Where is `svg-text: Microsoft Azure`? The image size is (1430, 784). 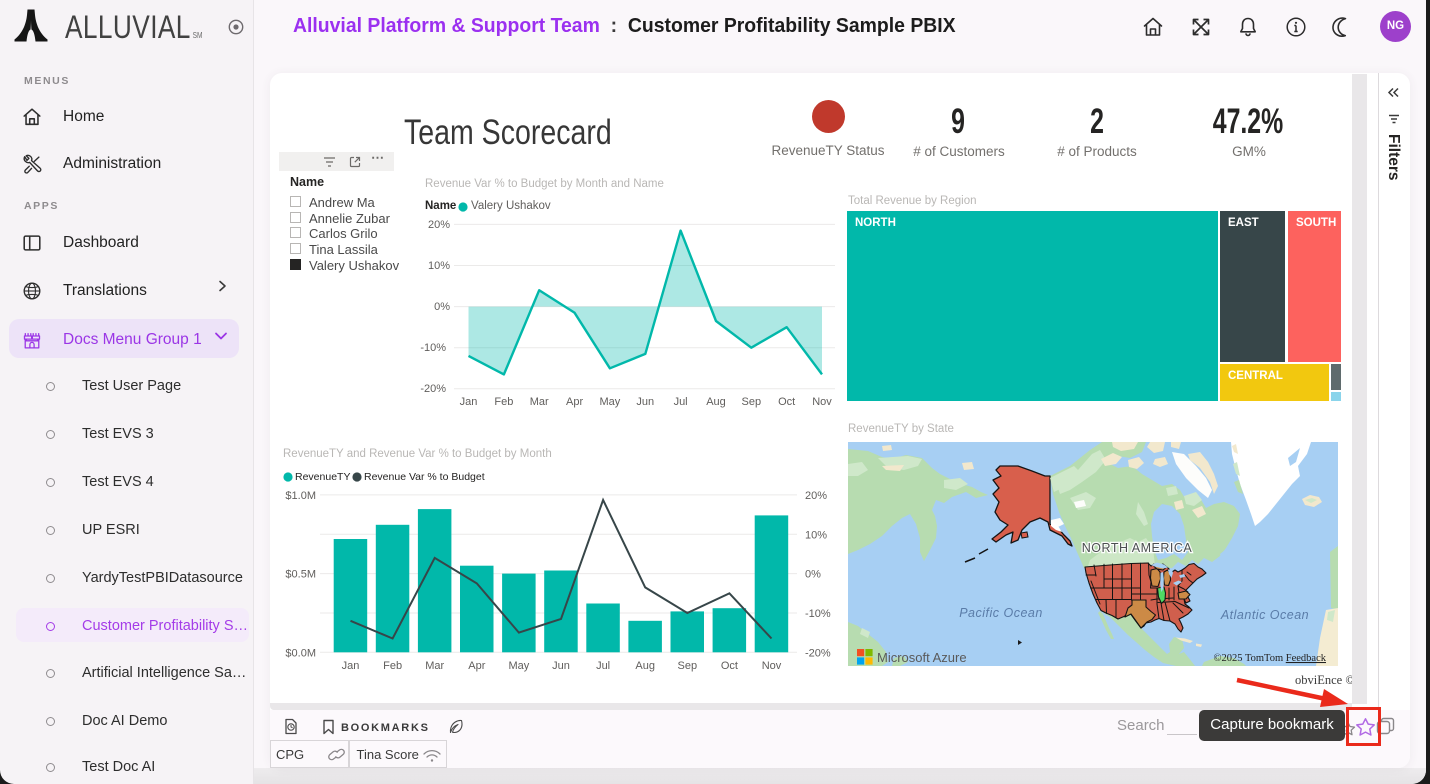
svg-text: Microsoft Azure is located at coordinates (922, 657).